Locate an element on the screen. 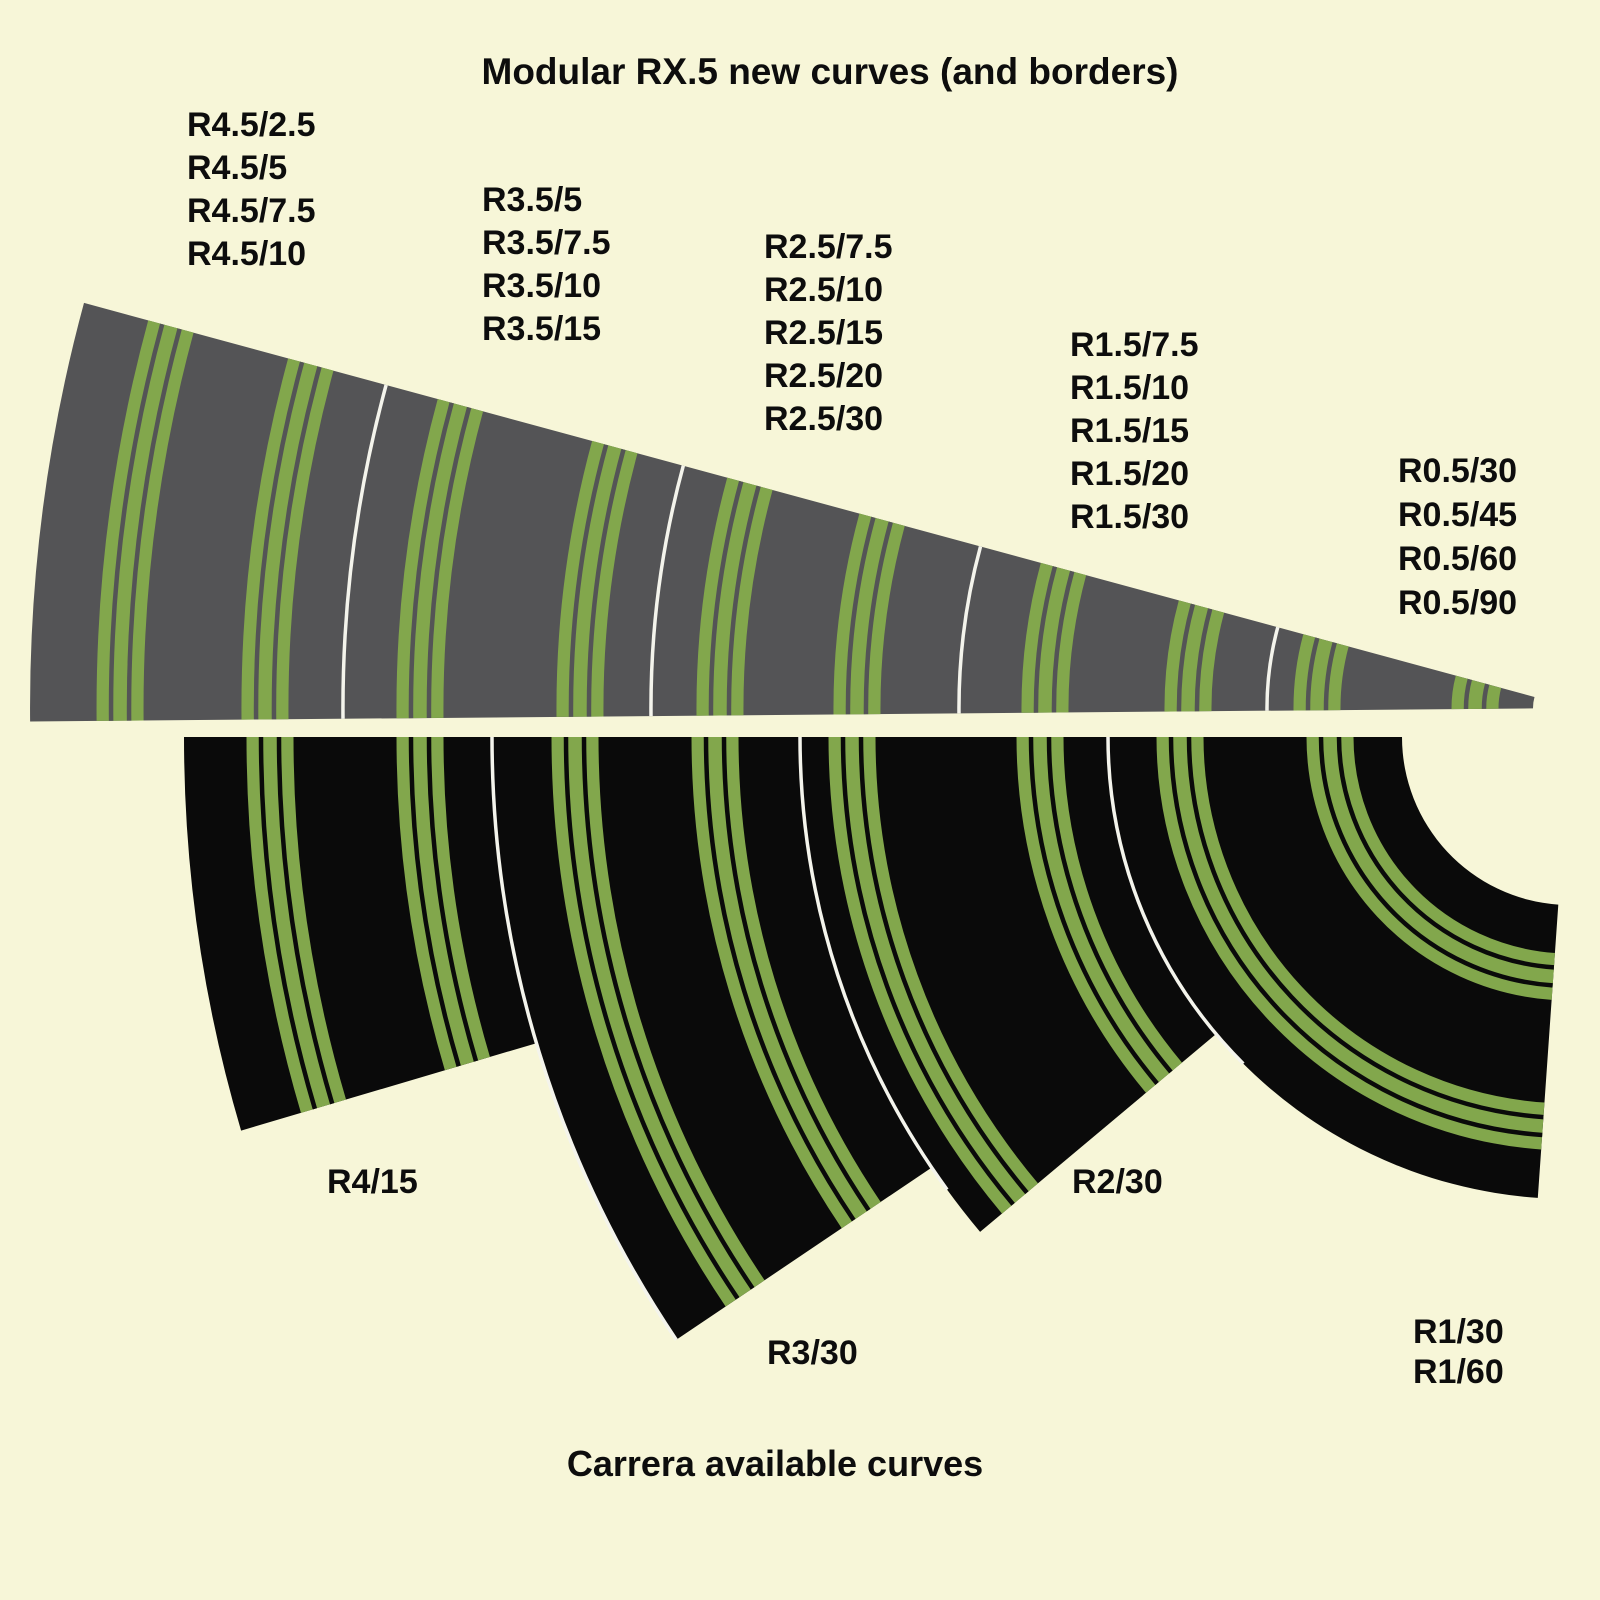 This screenshot has height=1600, width=1600. curve-label: R2.5/15 is located at coordinates (824, 333).